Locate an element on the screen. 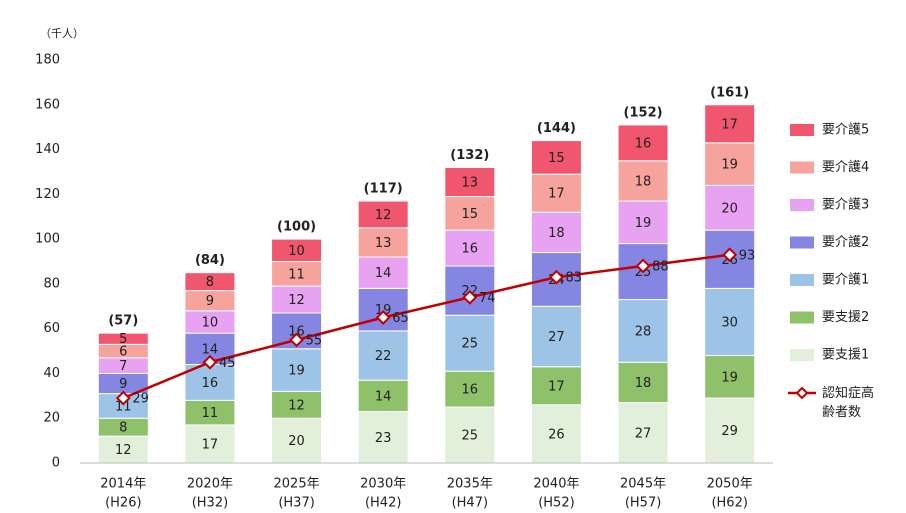  total-label: (117) is located at coordinates (383, 189).